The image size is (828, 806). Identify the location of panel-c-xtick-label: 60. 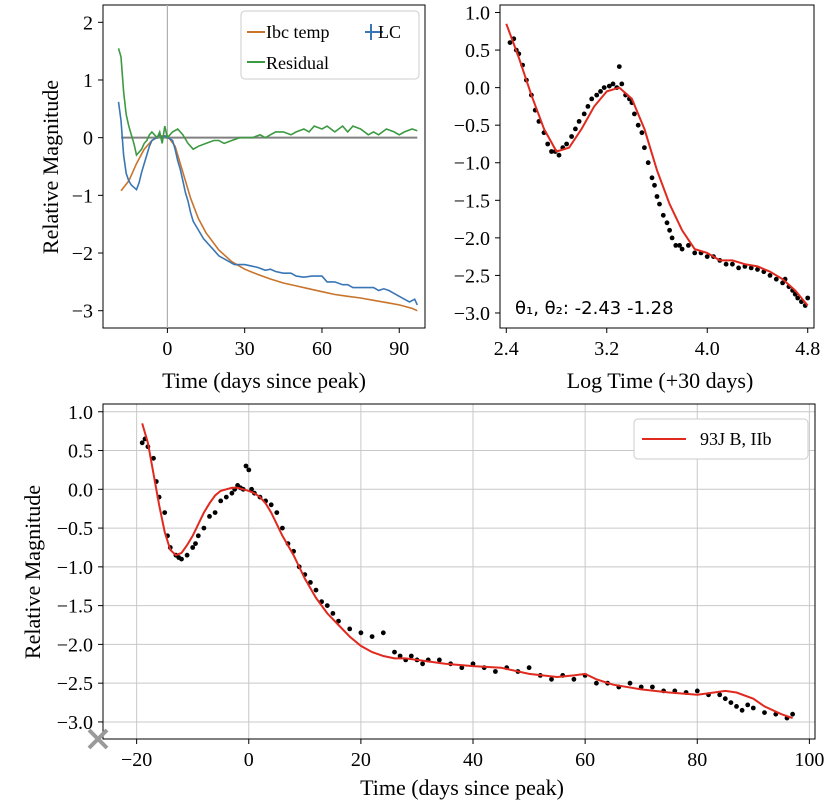
(585, 760).